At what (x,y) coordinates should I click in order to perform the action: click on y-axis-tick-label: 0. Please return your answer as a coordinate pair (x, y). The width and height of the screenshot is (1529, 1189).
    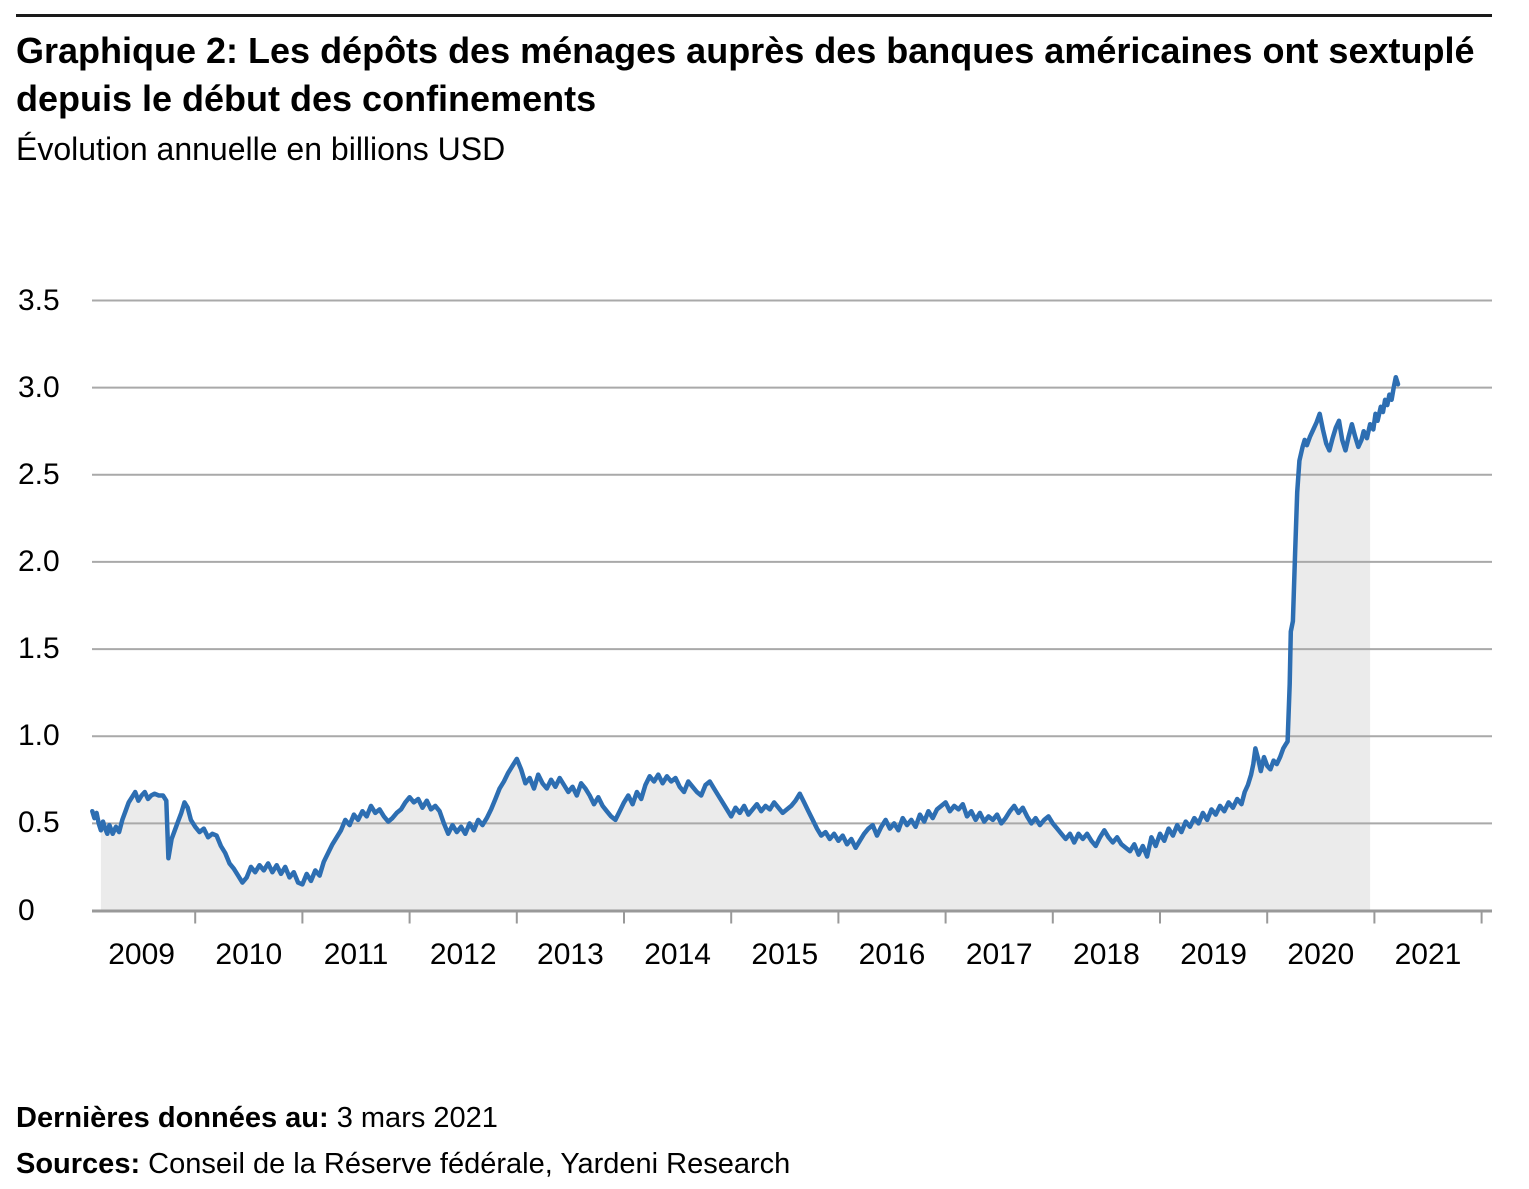
    Looking at the image, I should click on (26, 910).